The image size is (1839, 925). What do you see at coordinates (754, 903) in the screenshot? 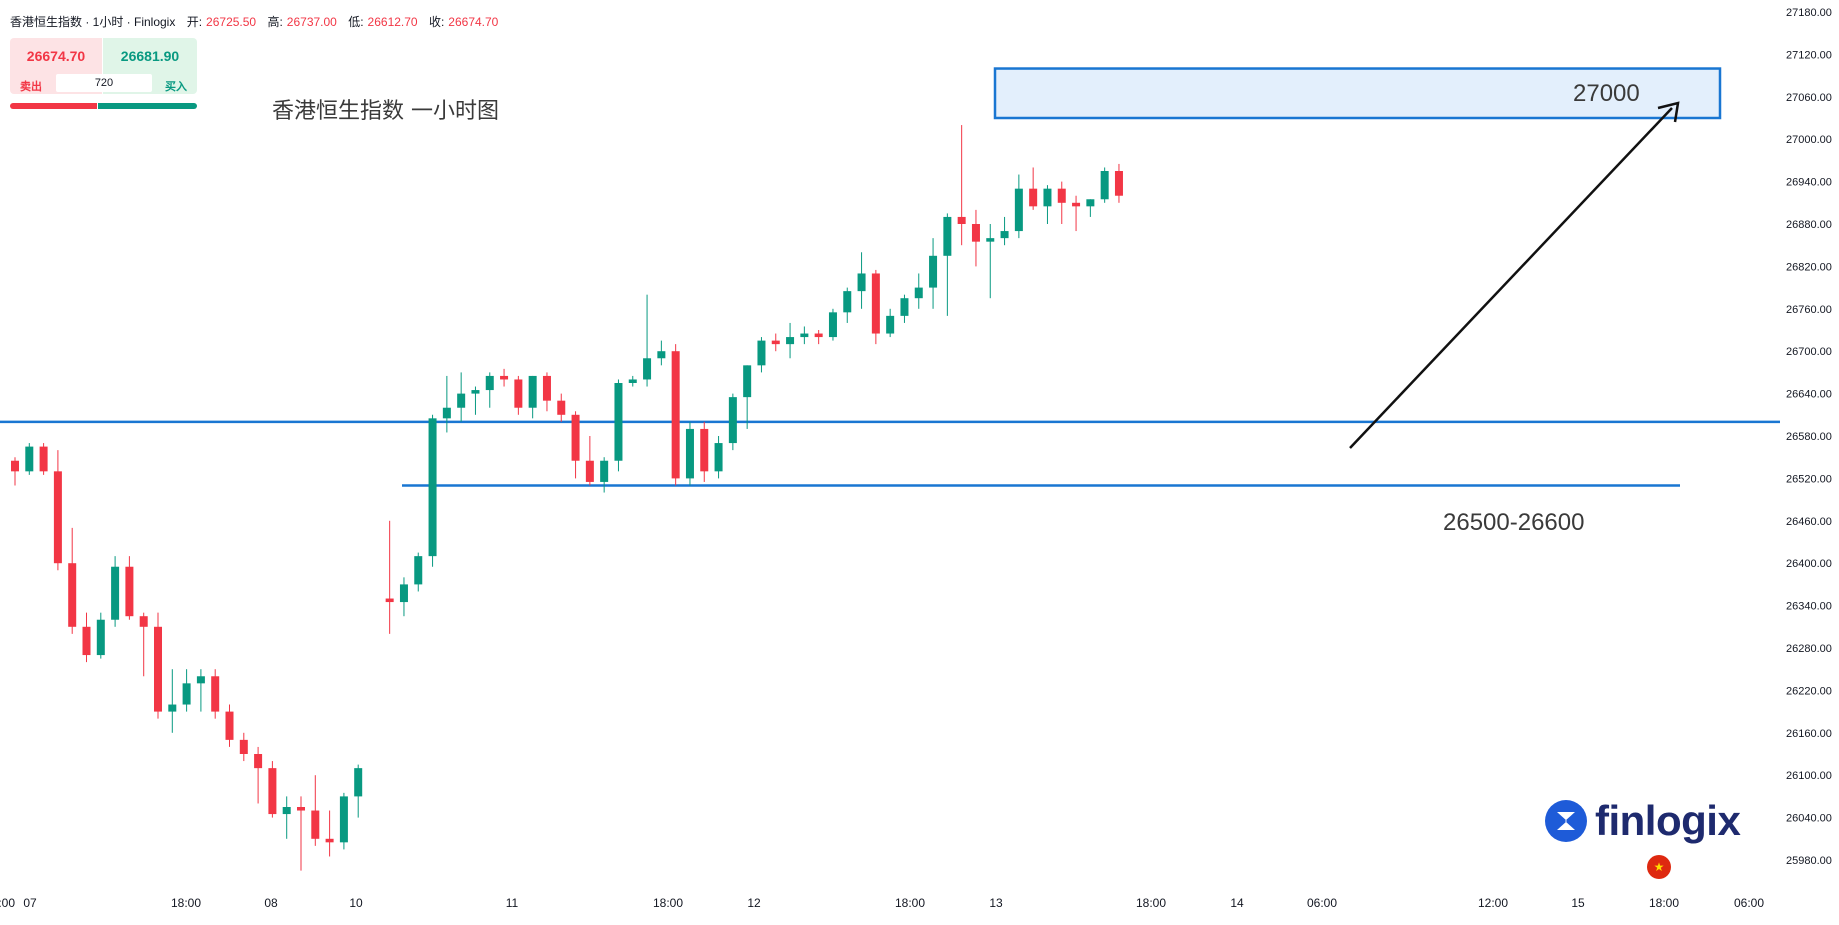
I see `x-tick-label: 12` at bounding box center [754, 903].